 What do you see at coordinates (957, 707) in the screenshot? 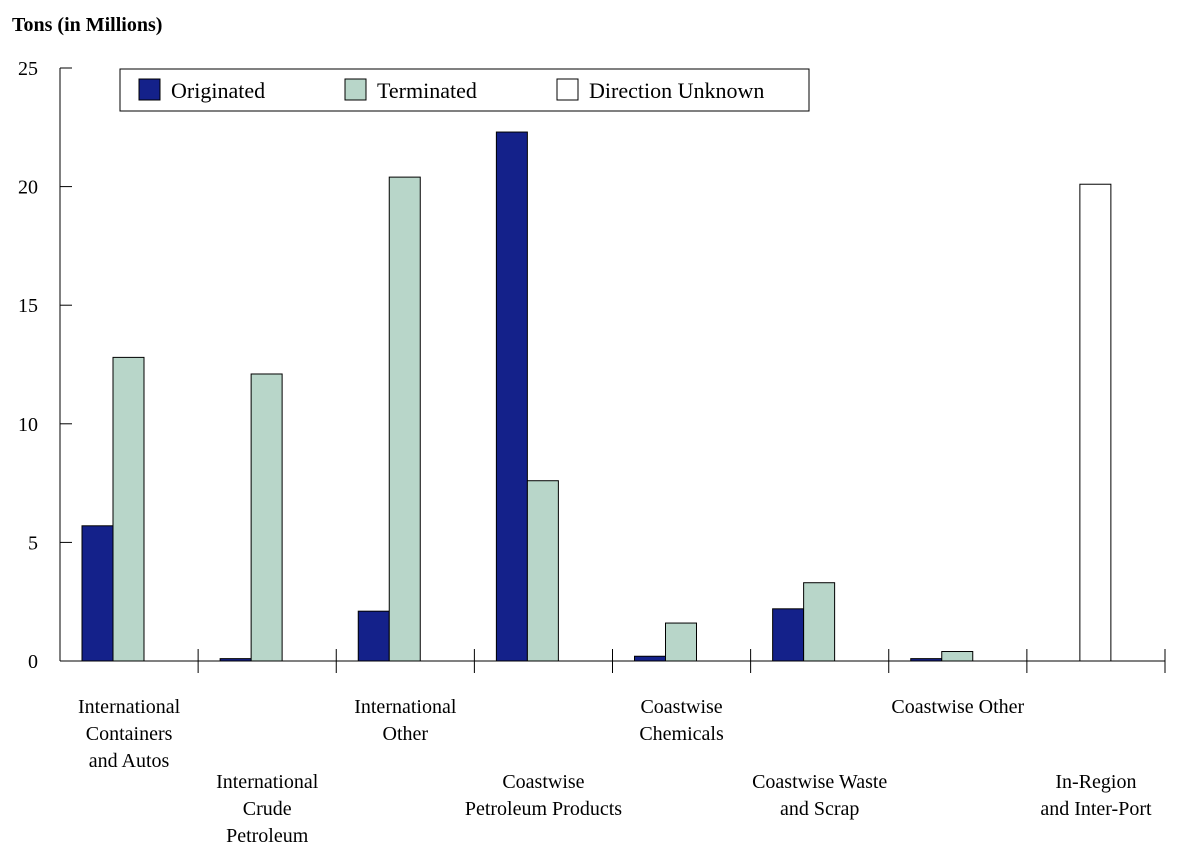
I see `x-category-label: Coastwise Other` at bounding box center [957, 707].